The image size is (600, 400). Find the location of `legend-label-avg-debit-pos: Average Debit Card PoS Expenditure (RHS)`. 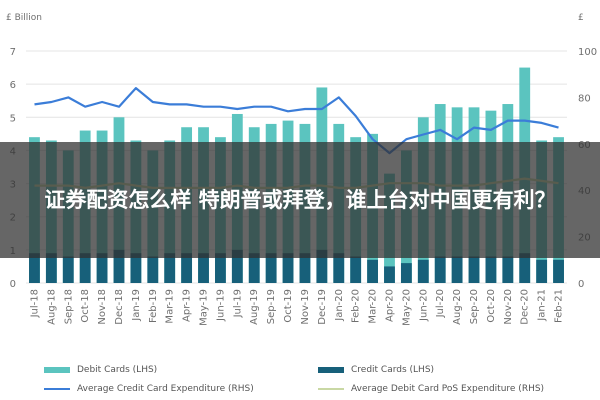

legend-label-avg-debit-pos: Average Debit Card PoS Expenditure (RHS) is located at coordinates (448, 389).